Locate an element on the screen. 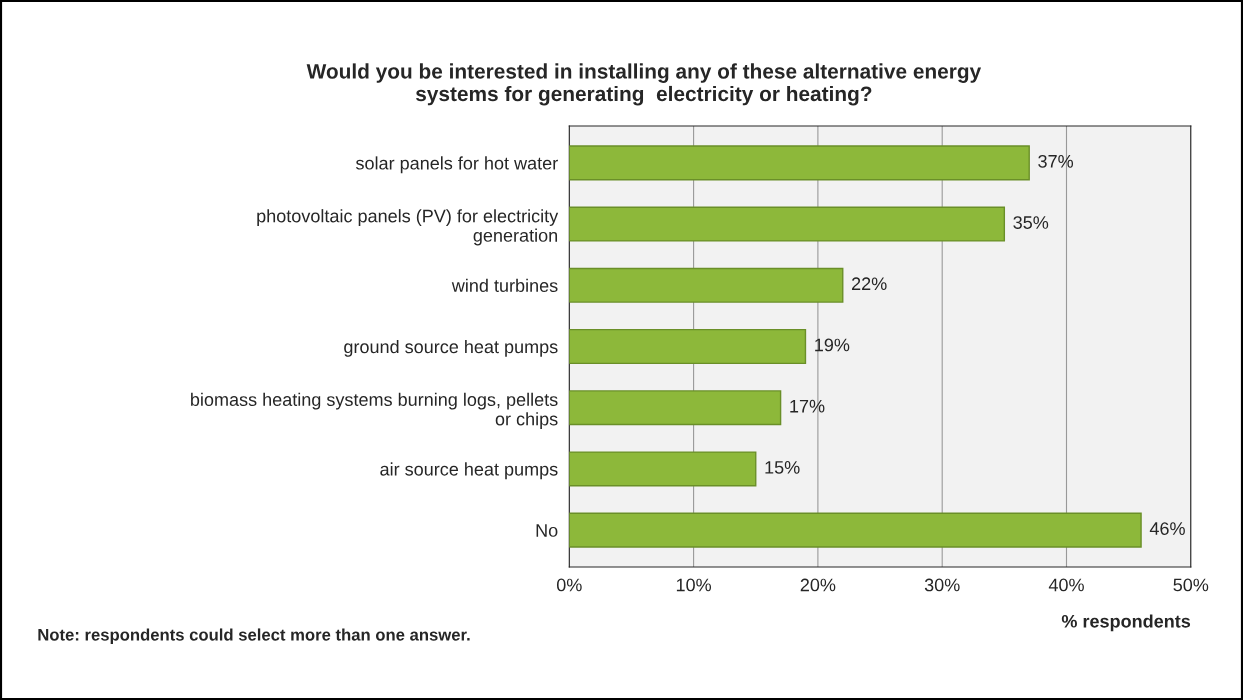 The height and width of the screenshot is (700, 1243). x-tick-label: 30% is located at coordinates (942, 585).